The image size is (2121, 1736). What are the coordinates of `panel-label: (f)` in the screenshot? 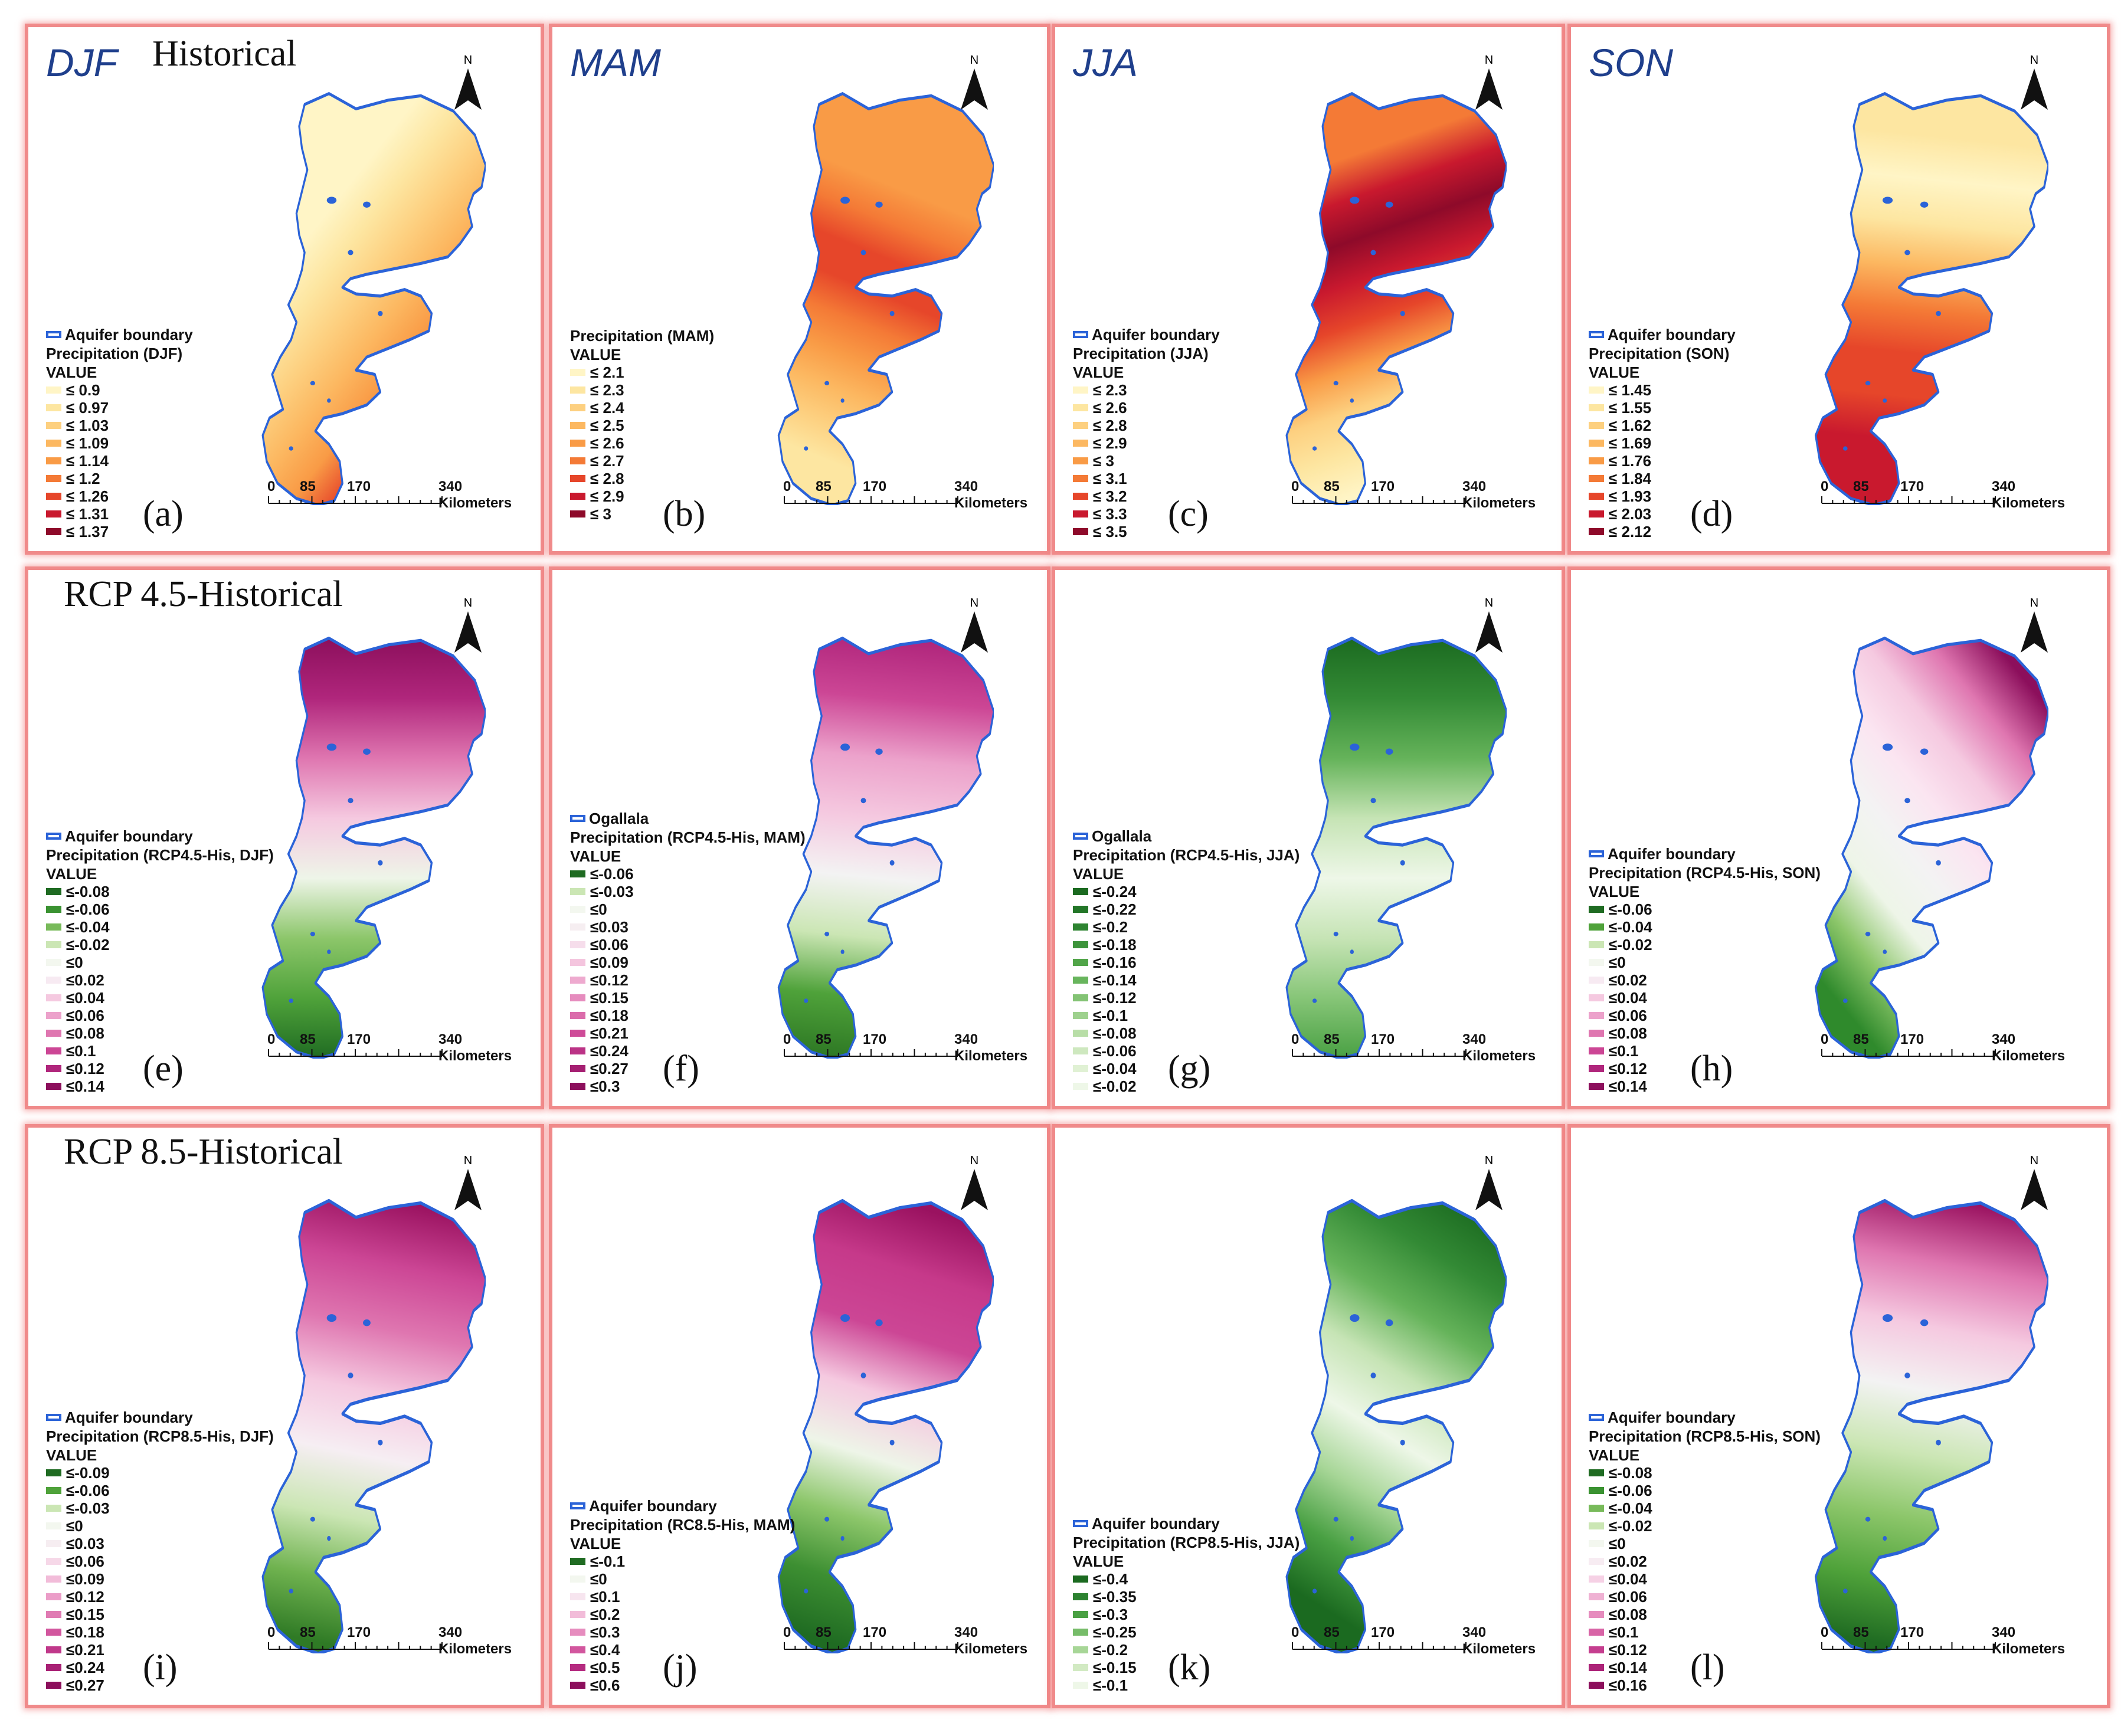 It's located at (681, 1069).